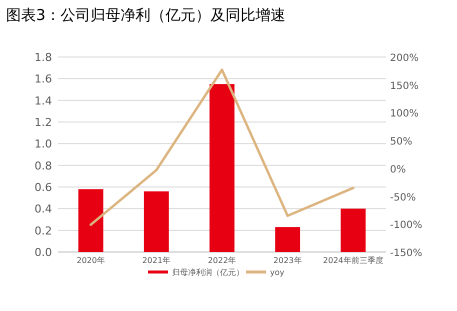 The width and height of the screenshot is (457, 311). Describe the element at coordinates (90, 260) in the screenshot. I see `x-tick-label: 2020年` at that location.